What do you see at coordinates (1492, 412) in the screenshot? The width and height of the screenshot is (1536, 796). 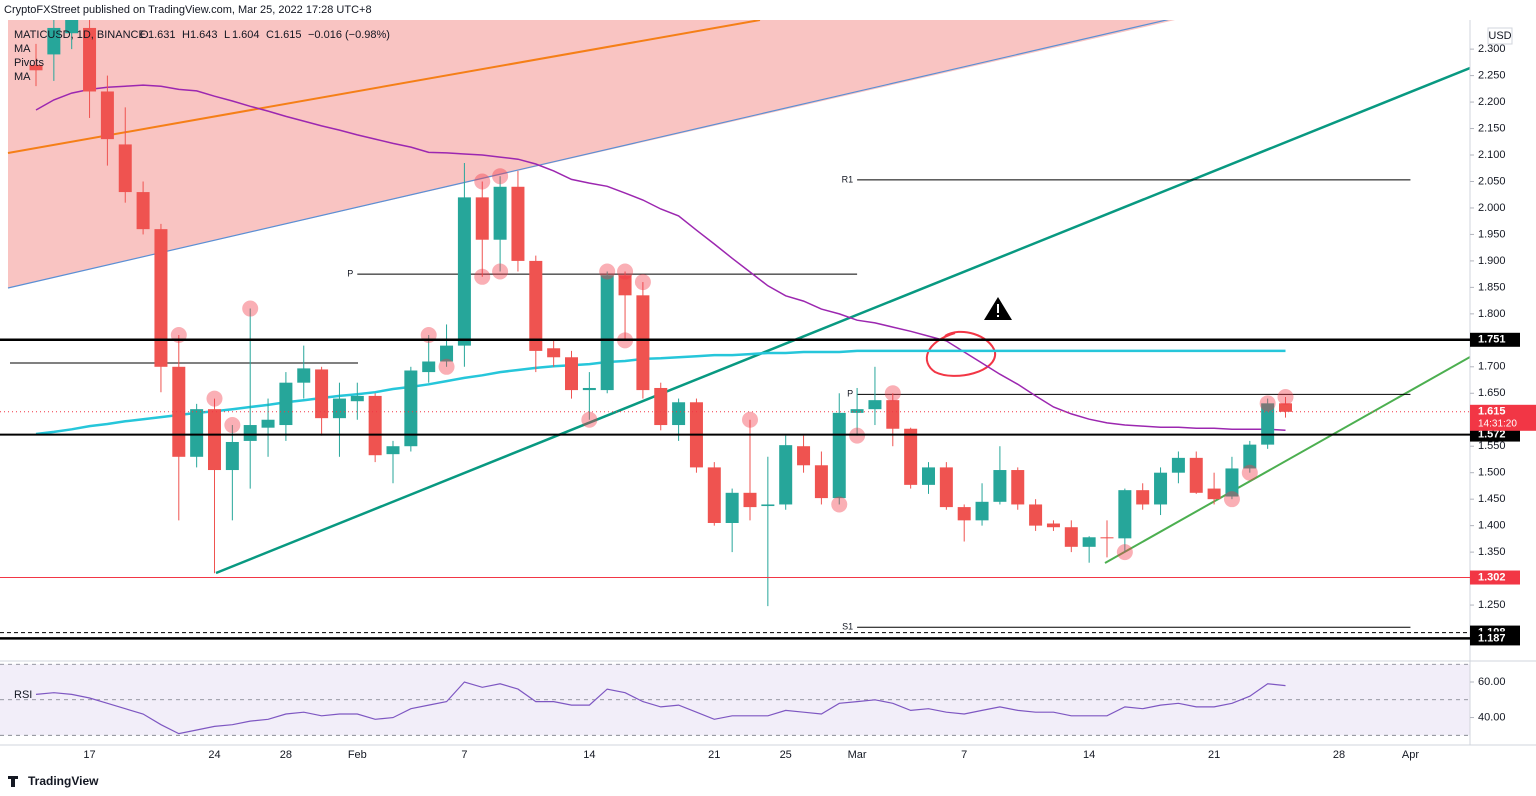 I see `last-price-label: 1.615` at bounding box center [1492, 412].